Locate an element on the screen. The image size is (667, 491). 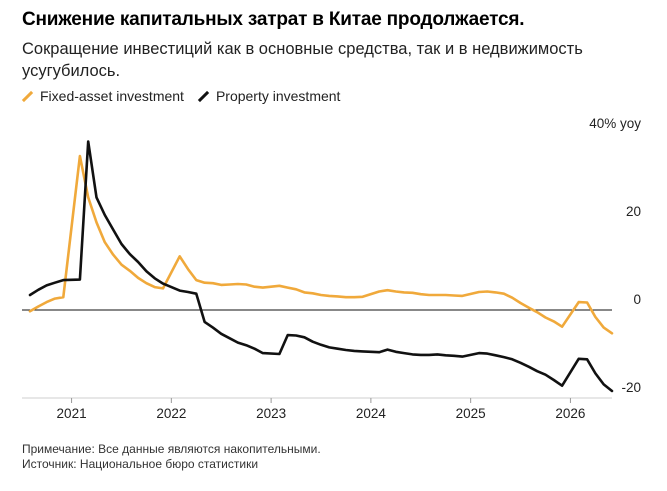
y-tick-label: 40% yoy is located at coordinates (615, 123).